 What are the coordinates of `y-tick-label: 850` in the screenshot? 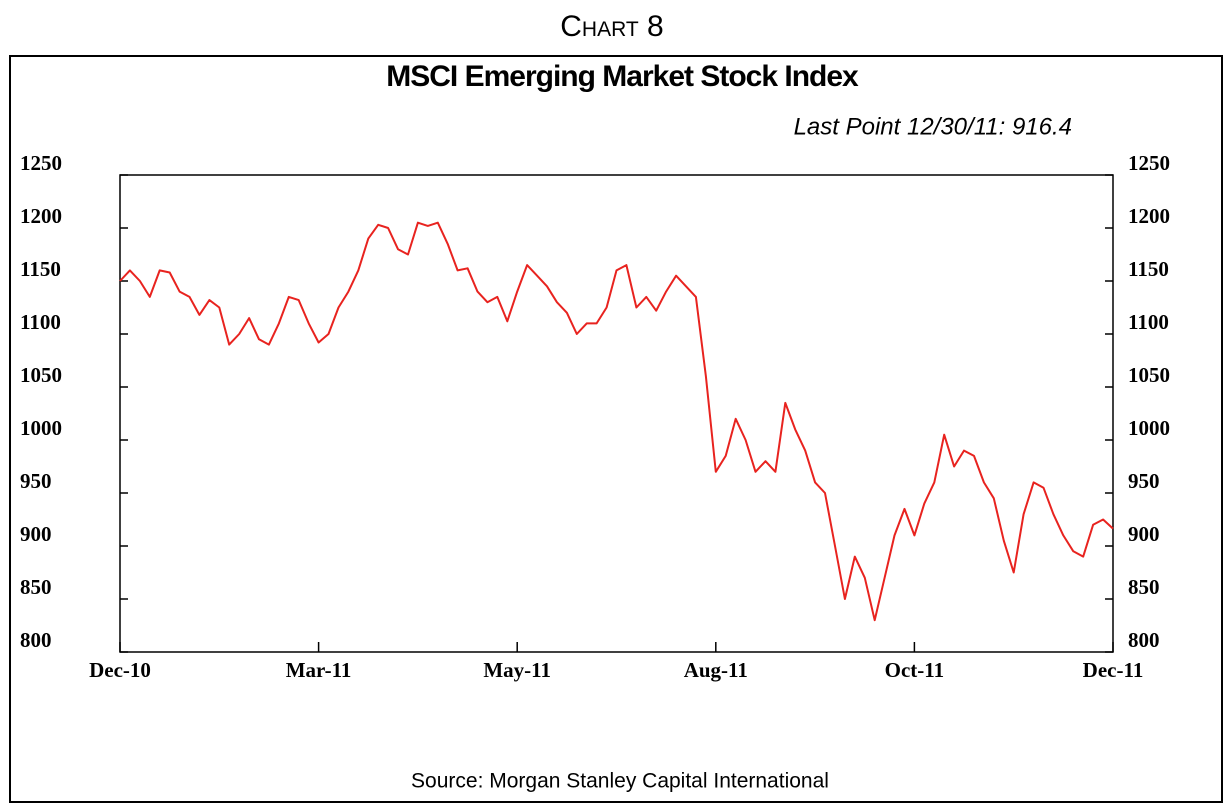 It's located at (36, 587).